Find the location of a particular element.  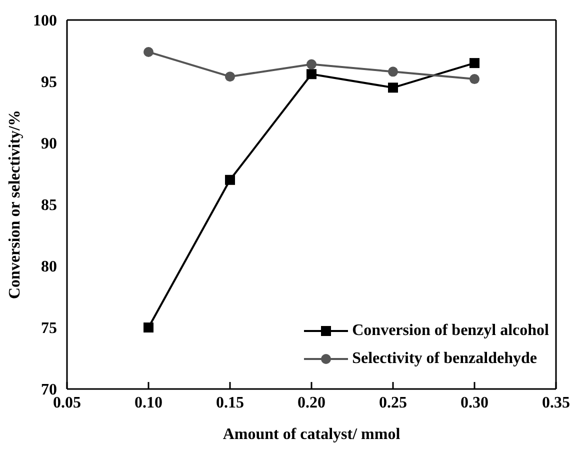

y-tick-label: 85 is located at coordinates (49, 205).